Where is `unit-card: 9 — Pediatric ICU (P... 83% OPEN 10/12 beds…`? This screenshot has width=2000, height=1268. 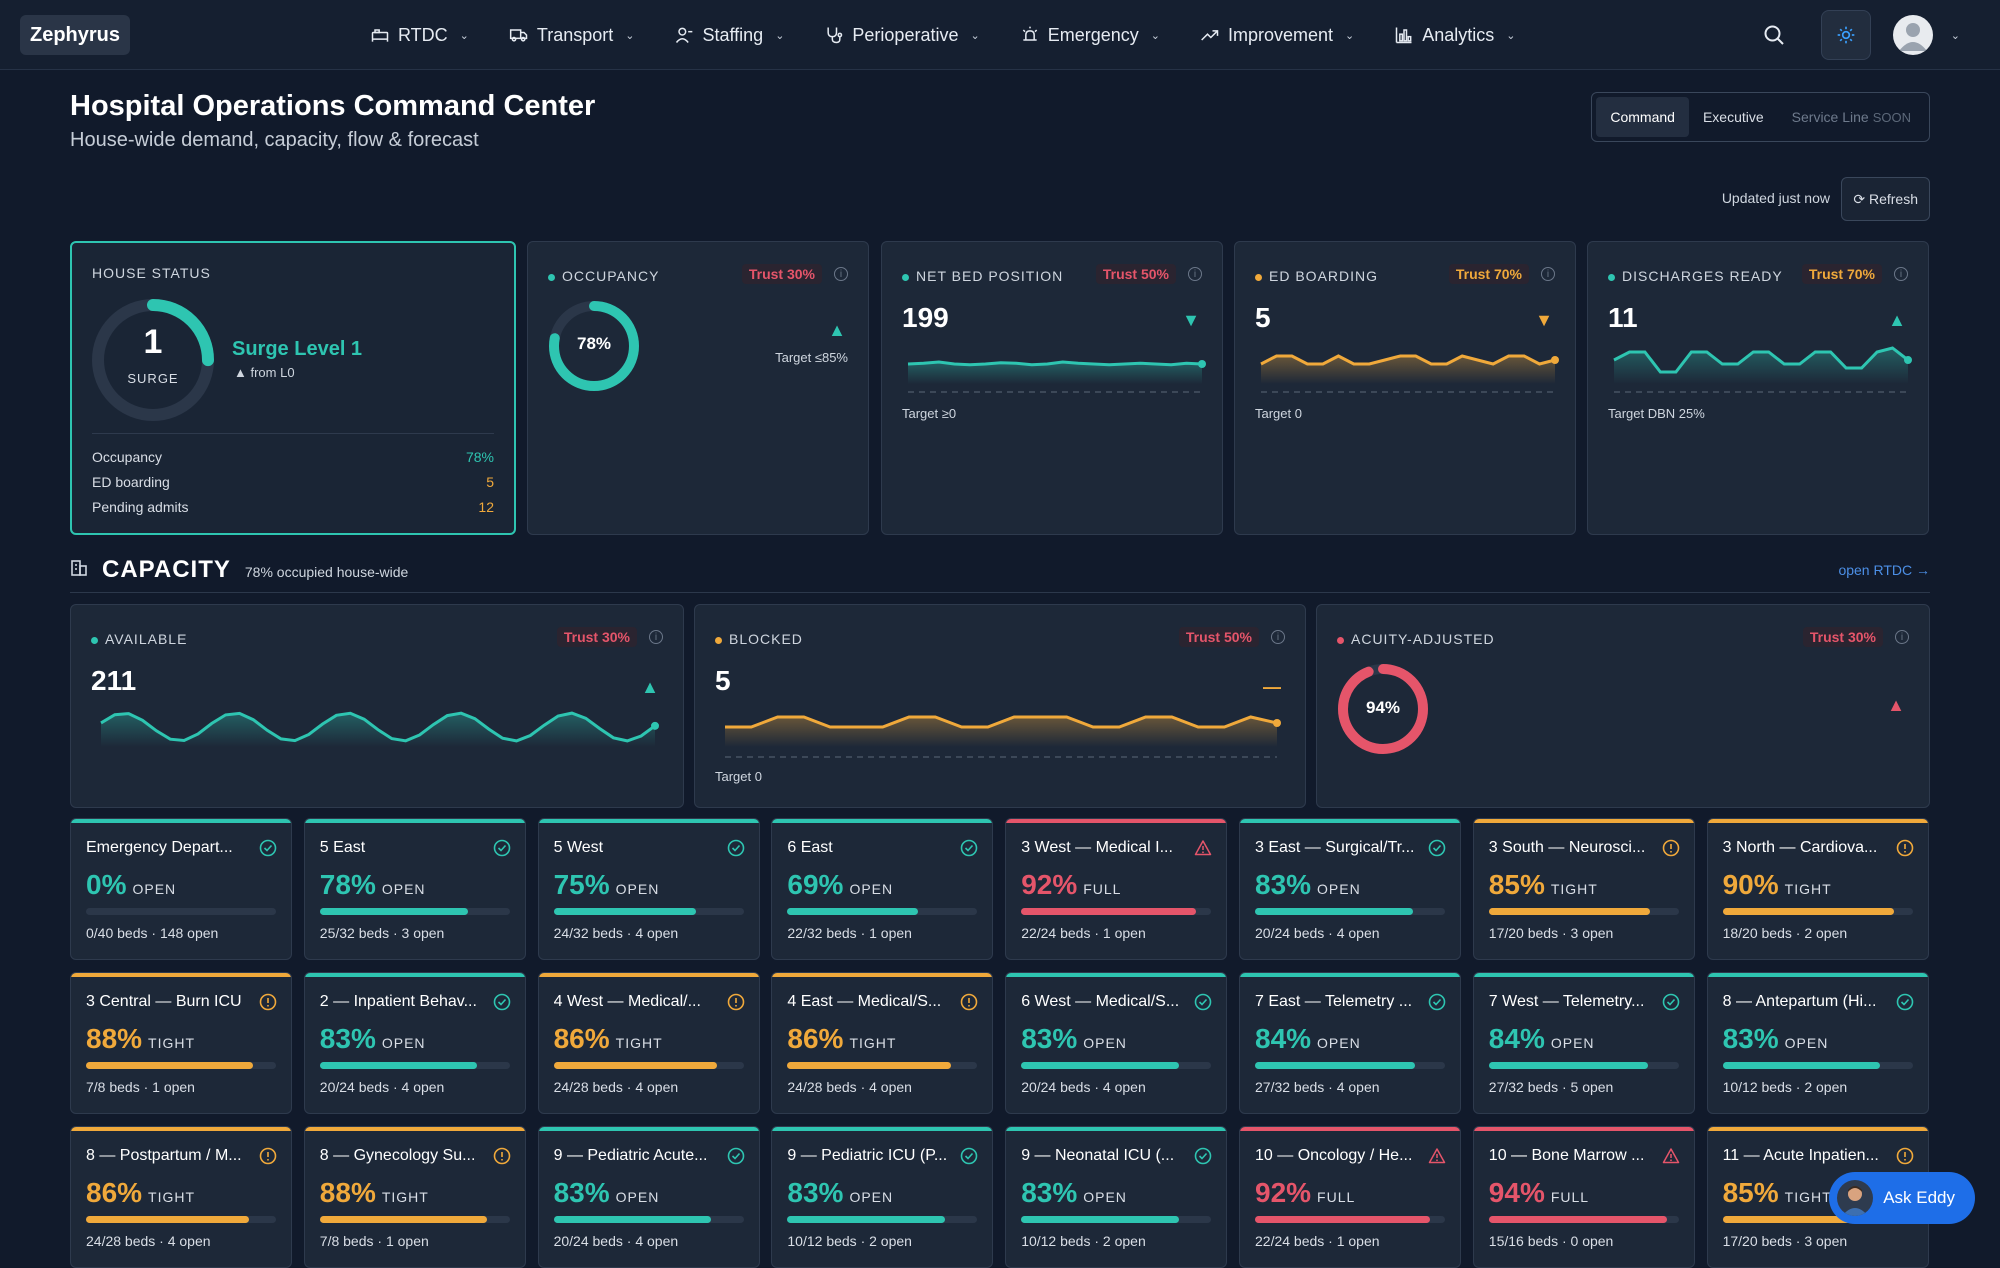 unit-card: 9 — Pediatric ICU (P... 83% OPEN 10/12 beds… is located at coordinates (882, 1197).